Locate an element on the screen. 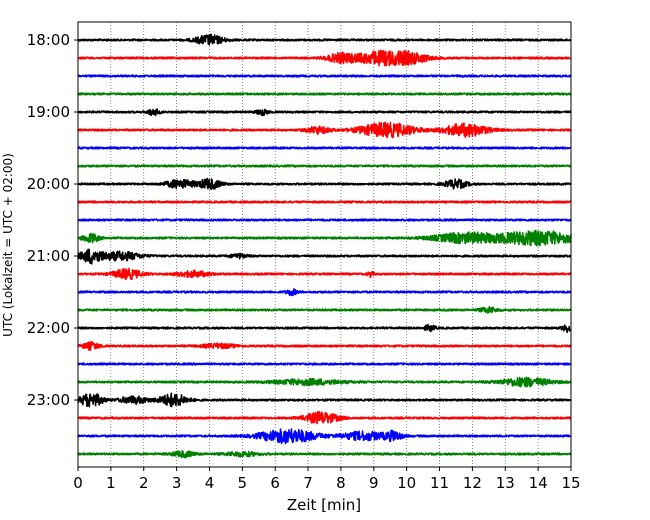  y-tick-label: 18:00 is located at coordinates (48, 40).